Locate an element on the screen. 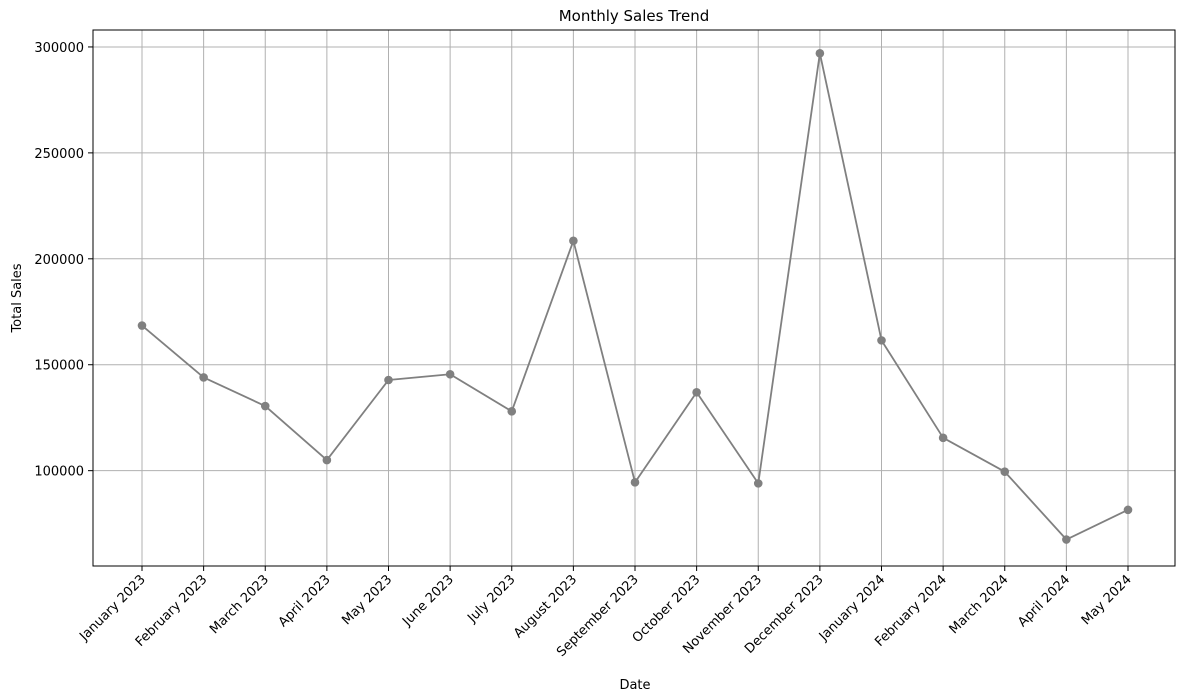 Image resolution: width=1187 pixels, height=700 pixels. chart-title: Monthly Sales Trend is located at coordinates (634, 16).